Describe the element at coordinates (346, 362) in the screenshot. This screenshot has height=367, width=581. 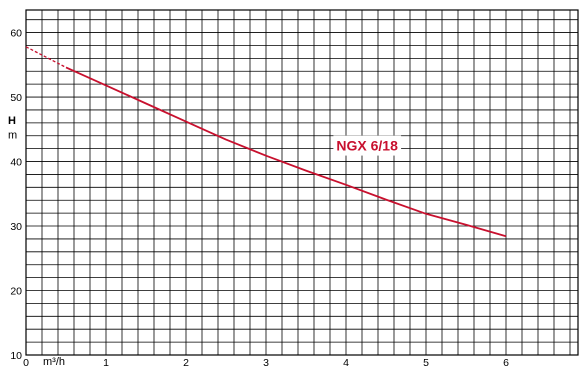
I see `x-tick-label: 4` at that location.